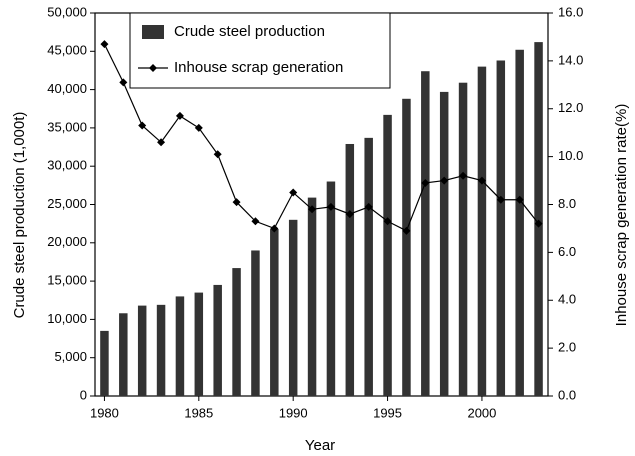 The width and height of the screenshot is (635, 456). Describe the element at coordinates (570, 155) in the screenshot. I see `y2-tick-label: 10.0` at that location.